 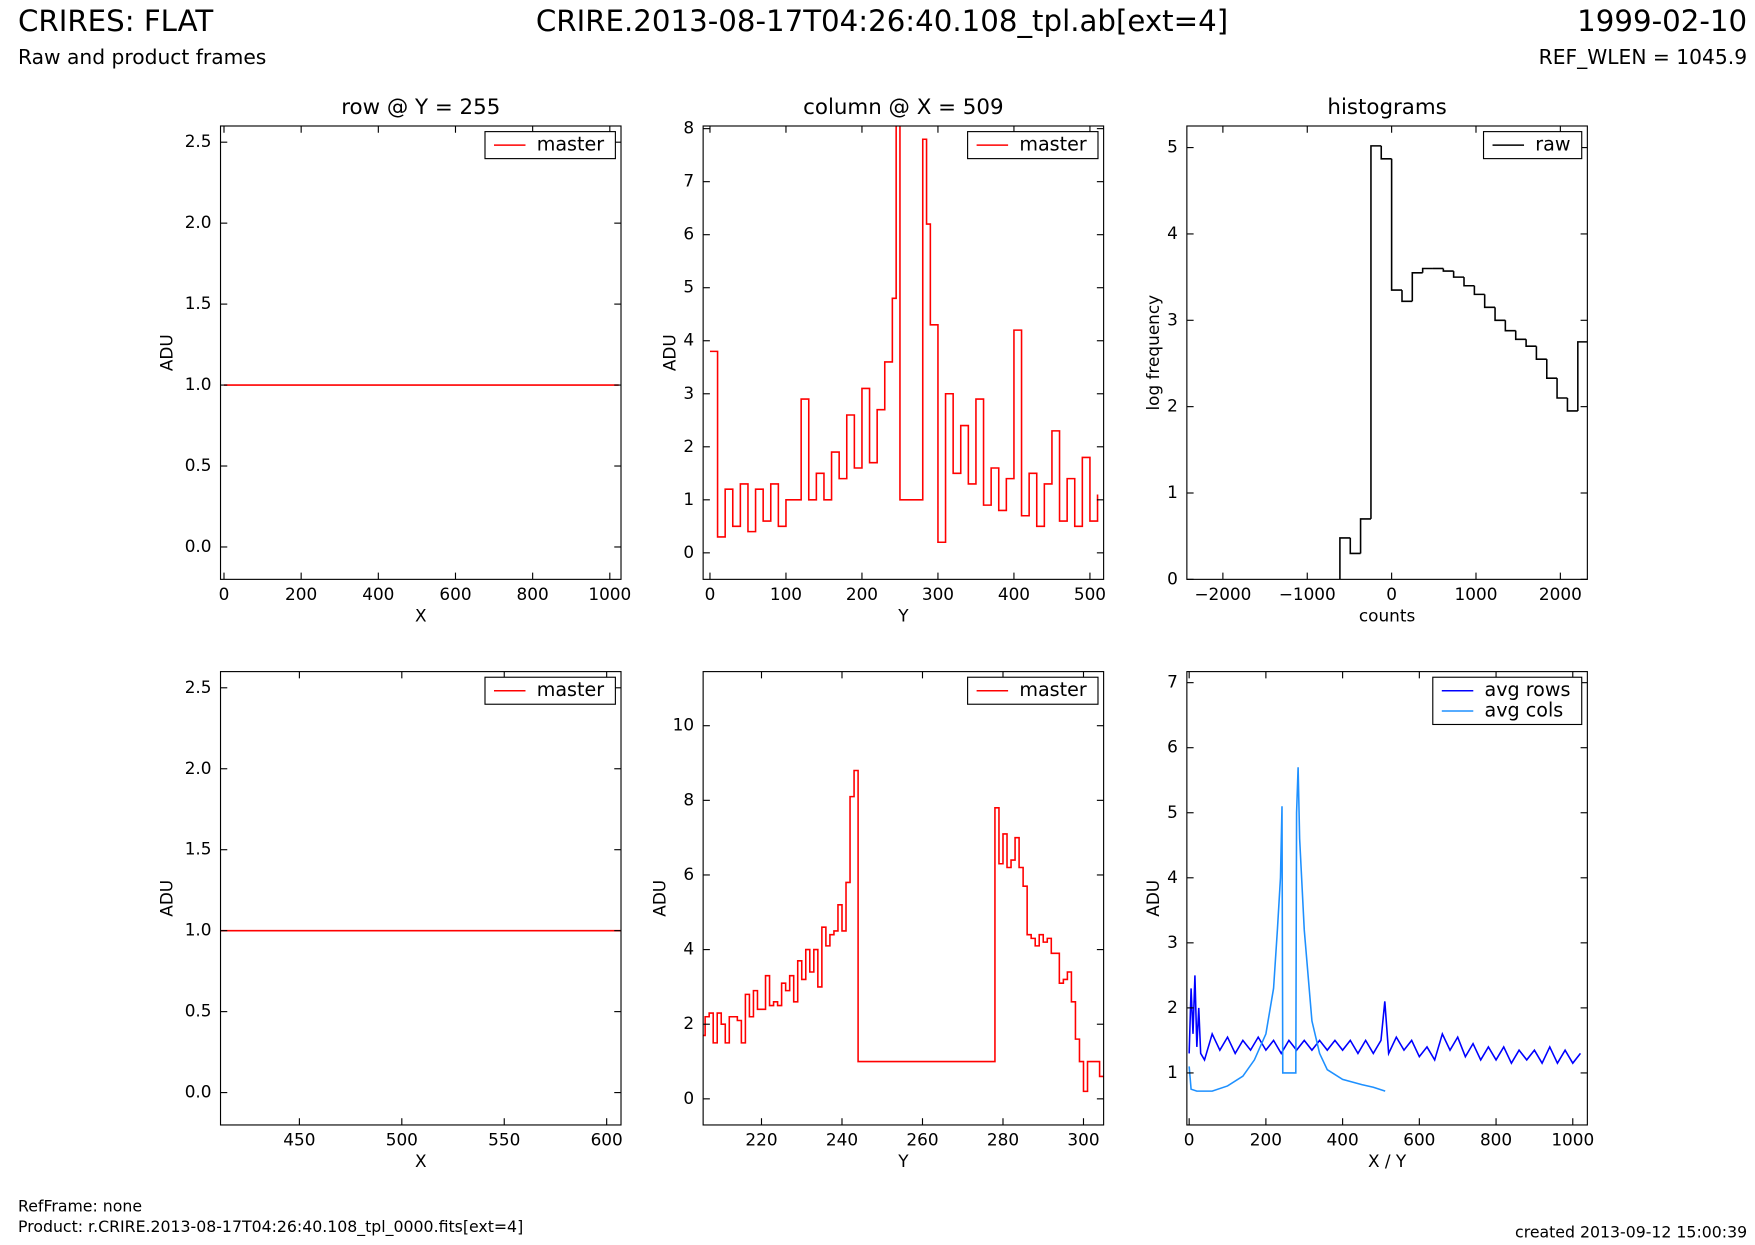 What do you see at coordinates (688, 799) in the screenshot?
I see `y-tick-label: 8` at bounding box center [688, 799].